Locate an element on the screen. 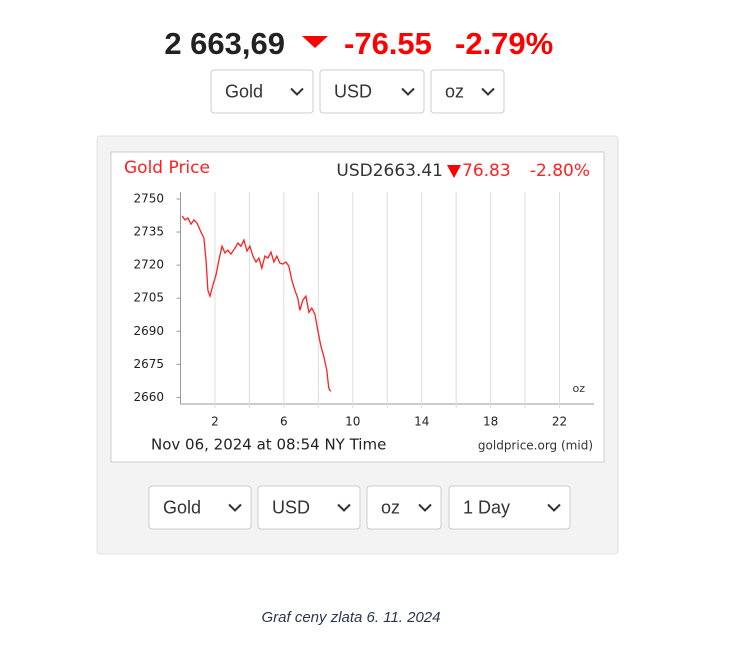 The width and height of the screenshot is (729, 648). y-tick-label: 2750 is located at coordinates (148, 199).